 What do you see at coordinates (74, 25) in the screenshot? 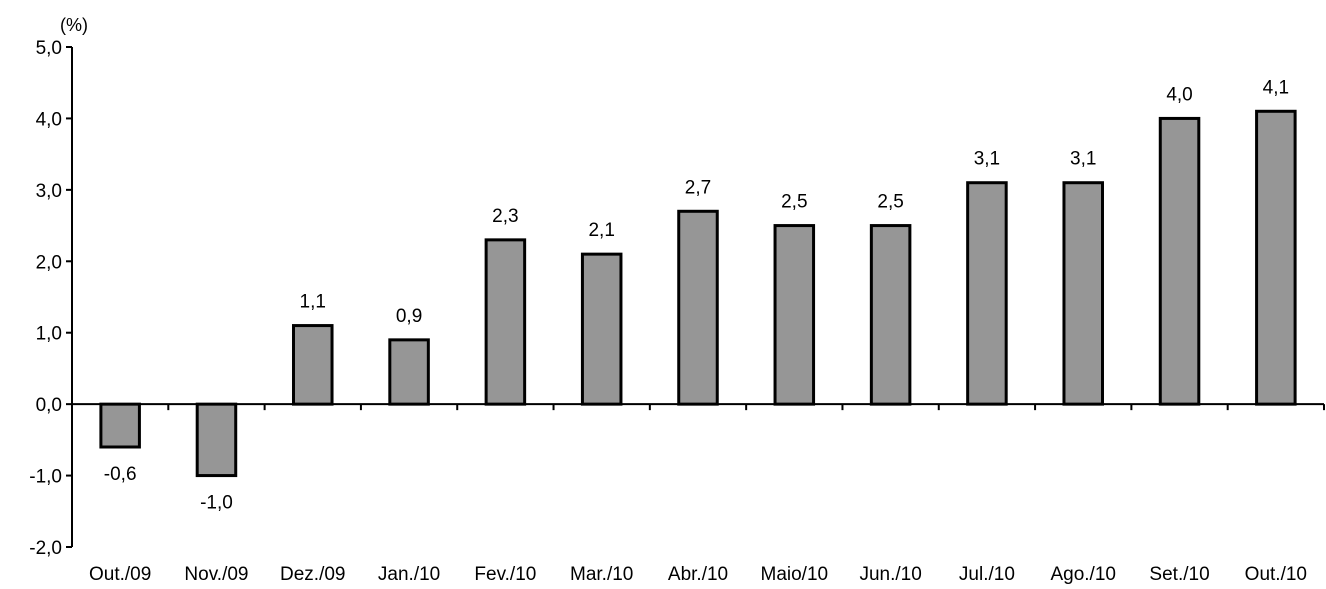
I see `y-unit-label: (%)` at bounding box center [74, 25].